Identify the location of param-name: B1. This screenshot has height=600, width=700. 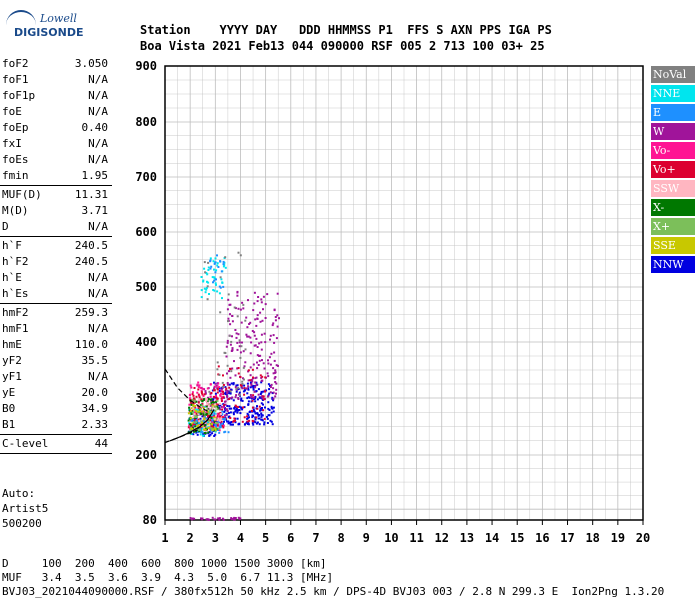
(9, 424).